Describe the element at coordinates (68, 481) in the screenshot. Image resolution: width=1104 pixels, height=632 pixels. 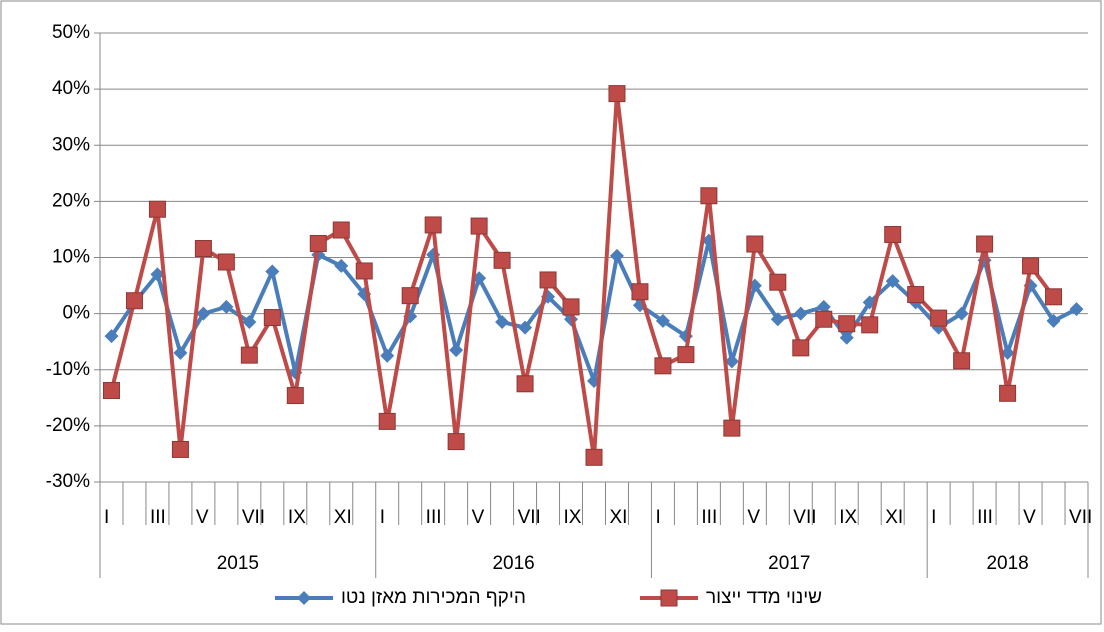
I see `y-tick-label: -30%` at that location.